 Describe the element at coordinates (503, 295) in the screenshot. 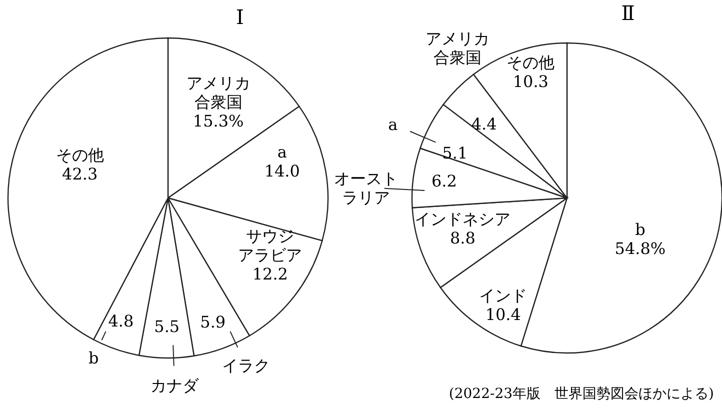

I see `slice-label: インド` at that location.